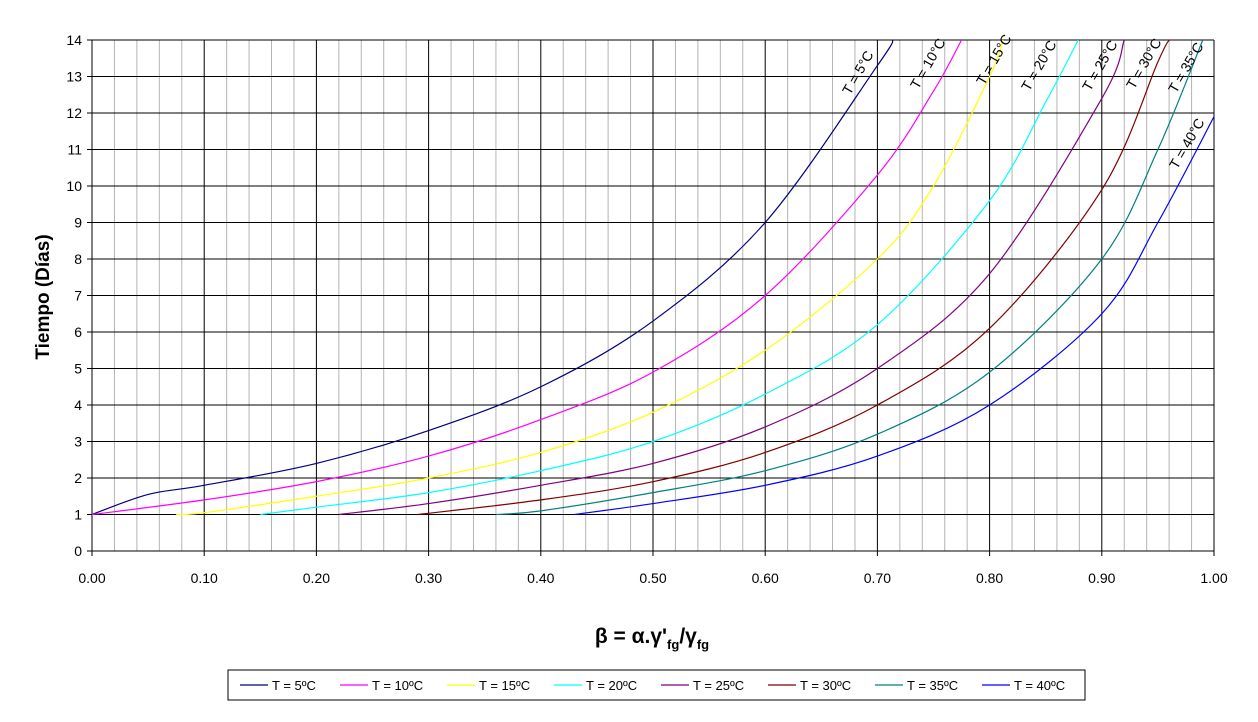 The width and height of the screenshot is (1258, 722). I want to click on y-tick-label: 12, so click(74, 113).